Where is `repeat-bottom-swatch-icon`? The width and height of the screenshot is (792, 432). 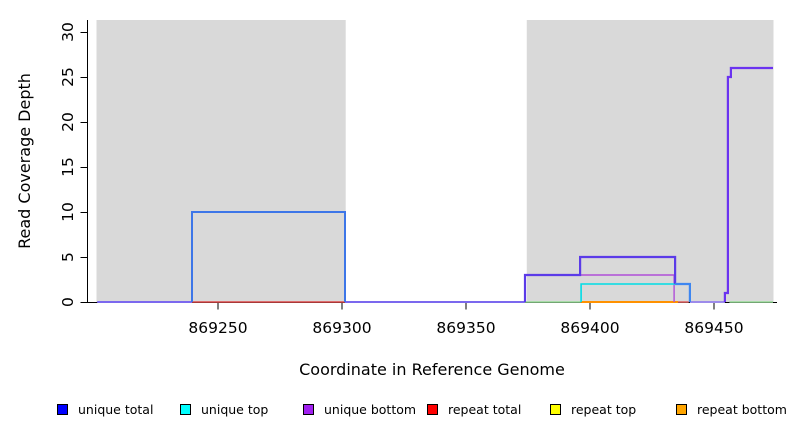
repeat-bottom-swatch-icon is located at coordinates (681, 409).